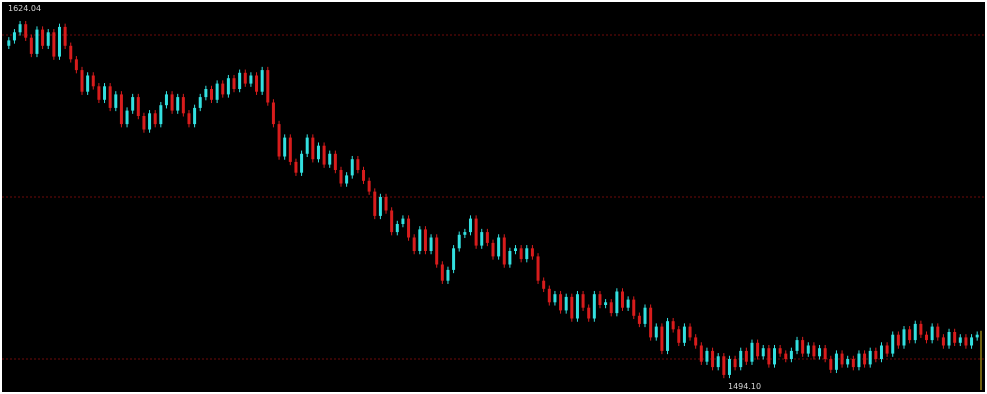  What do you see at coordinates (744, 386) in the screenshot?
I see `low-price-label: 1494.10` at bounding box center [744, 386].